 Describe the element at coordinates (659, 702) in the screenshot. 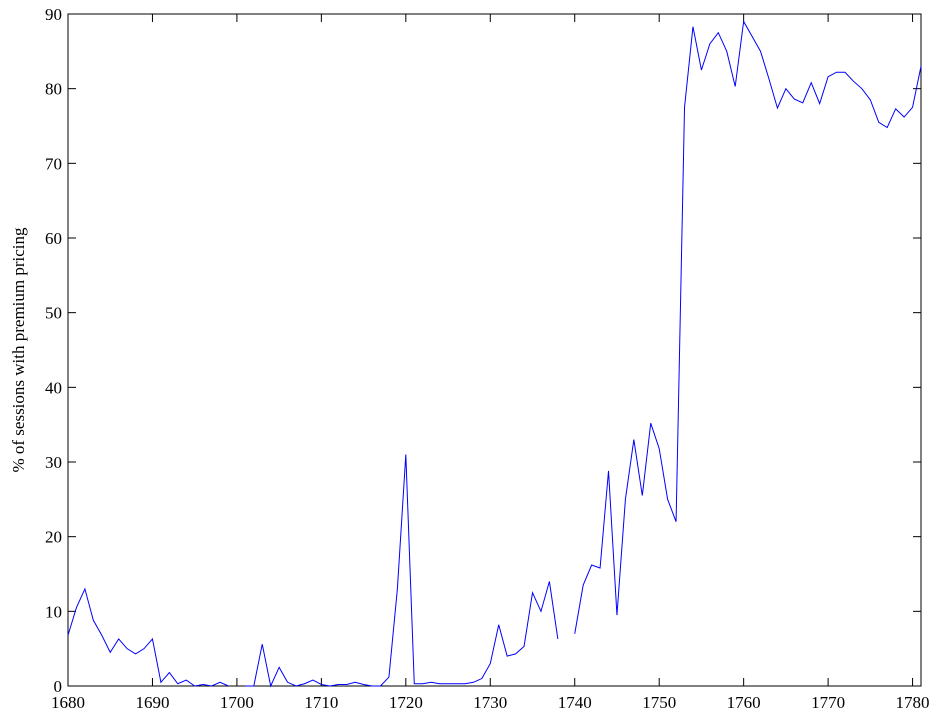

I see `x-tick-label: 1750` at that location.